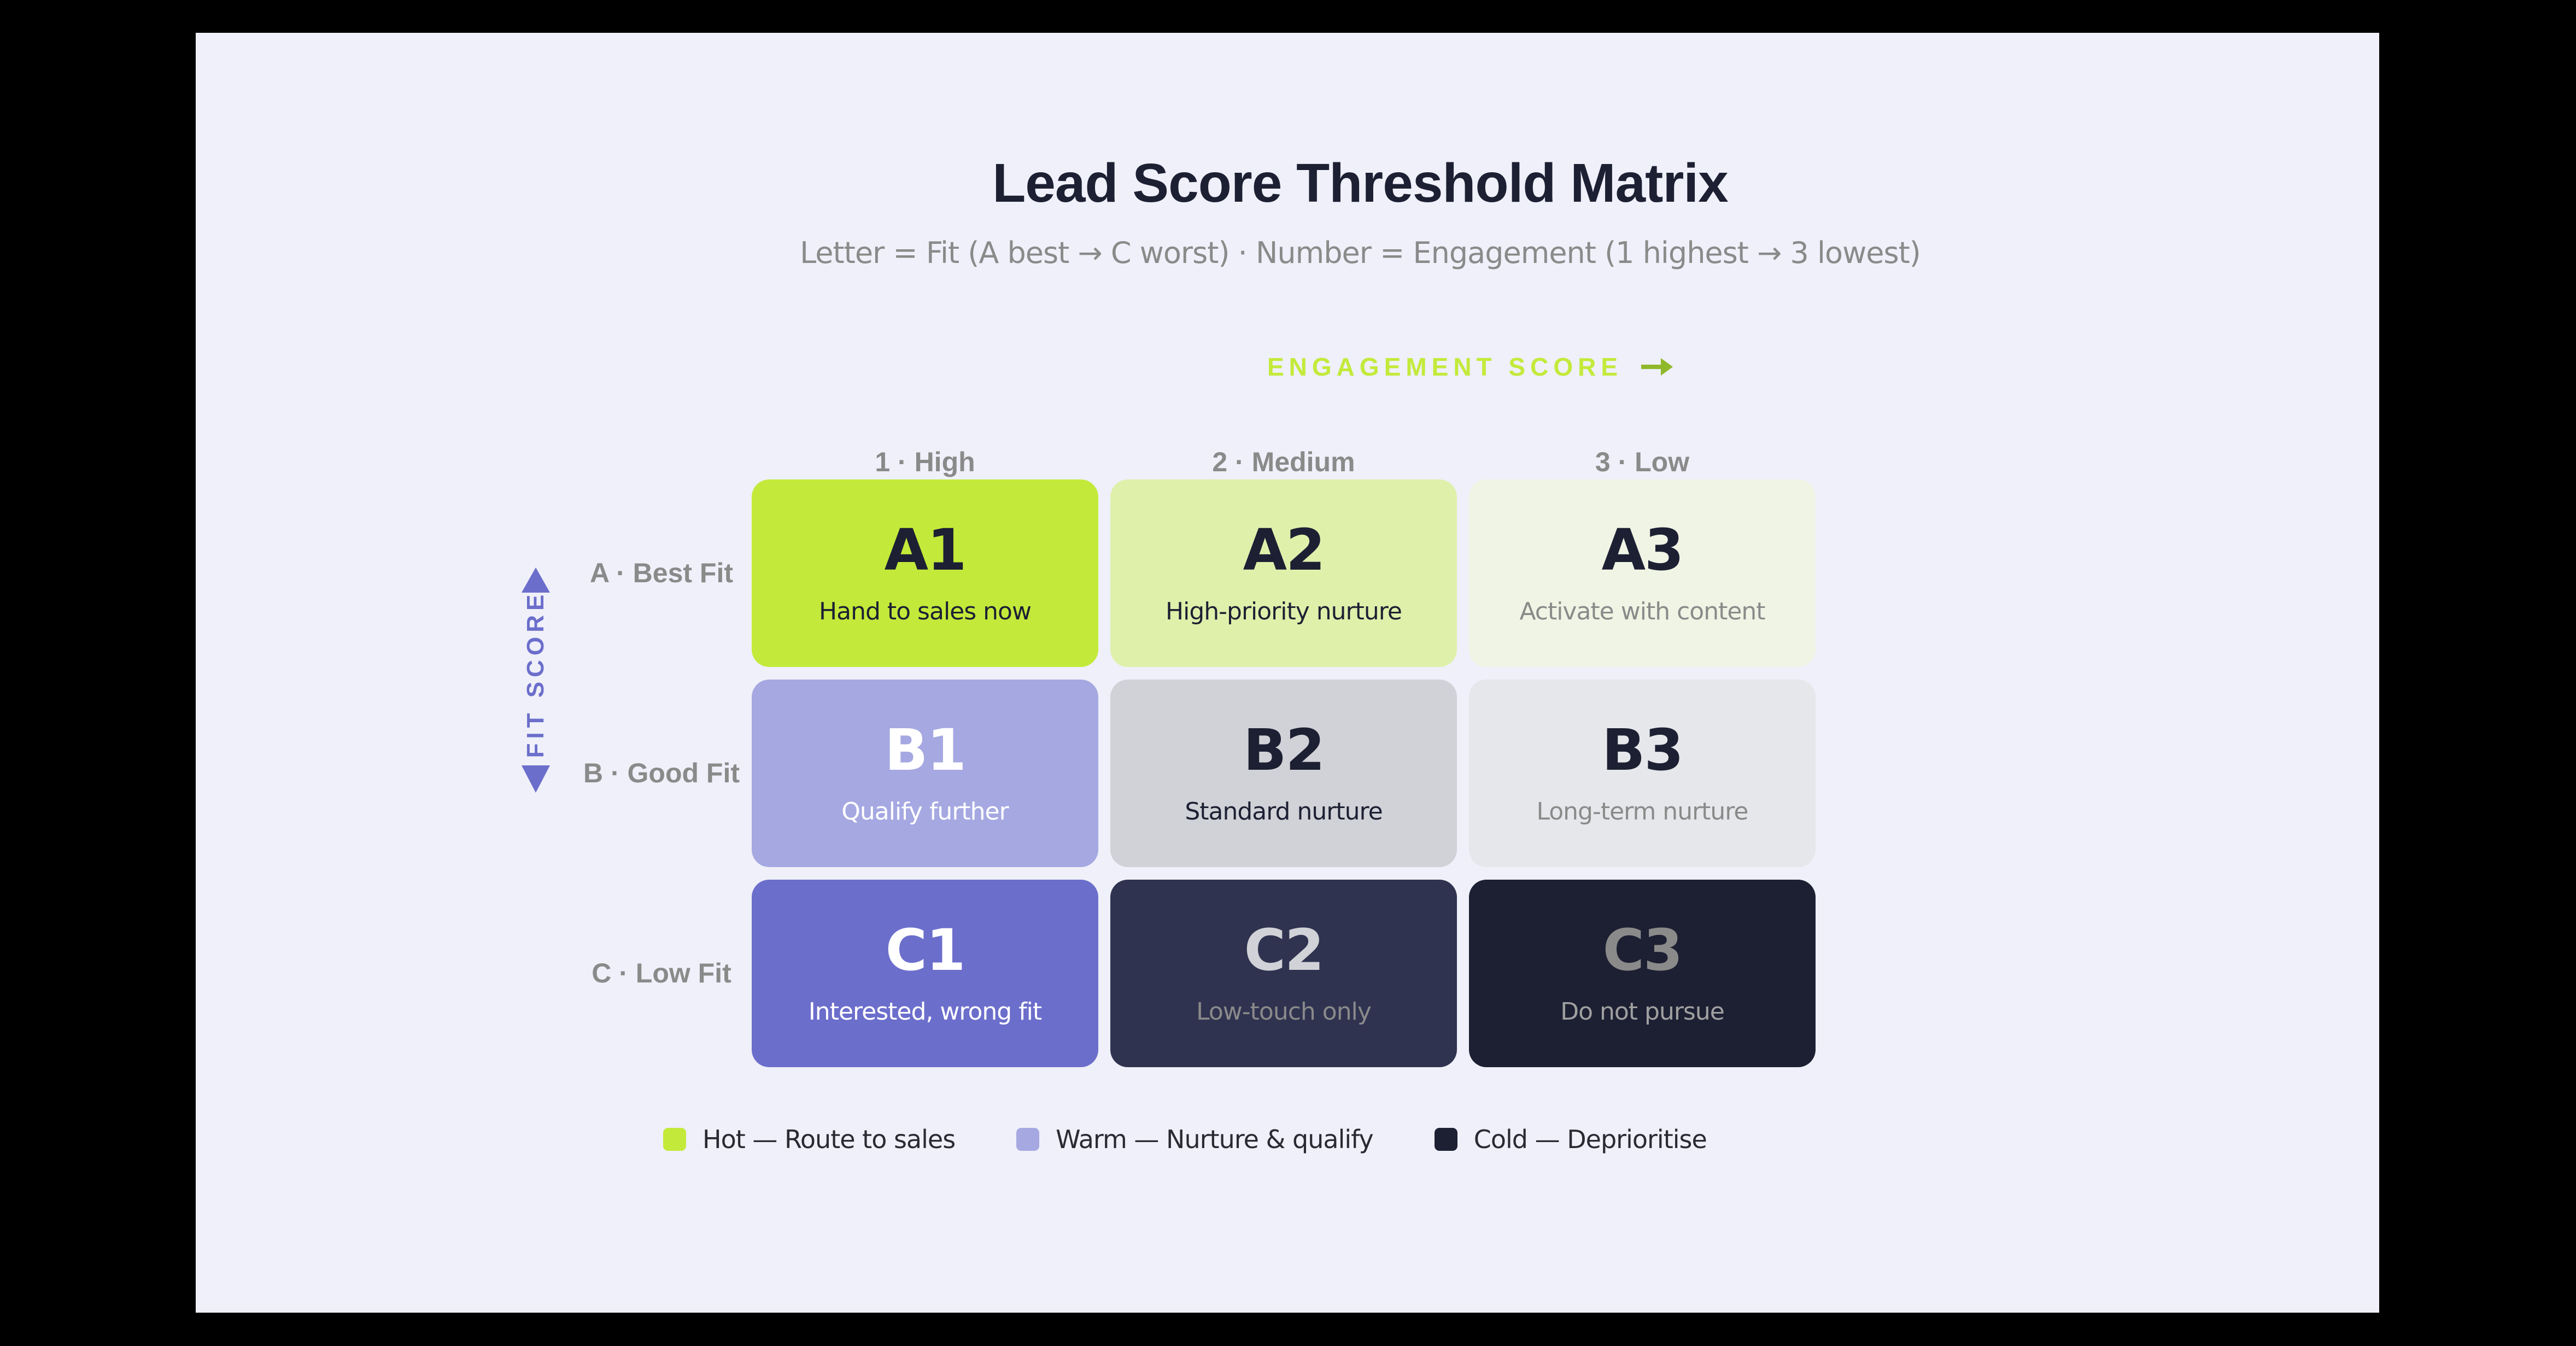 This screenshot has height=1346, width=2576. I want to click on cell-a2: A2 High-priority nurture, so click(1284, 573).